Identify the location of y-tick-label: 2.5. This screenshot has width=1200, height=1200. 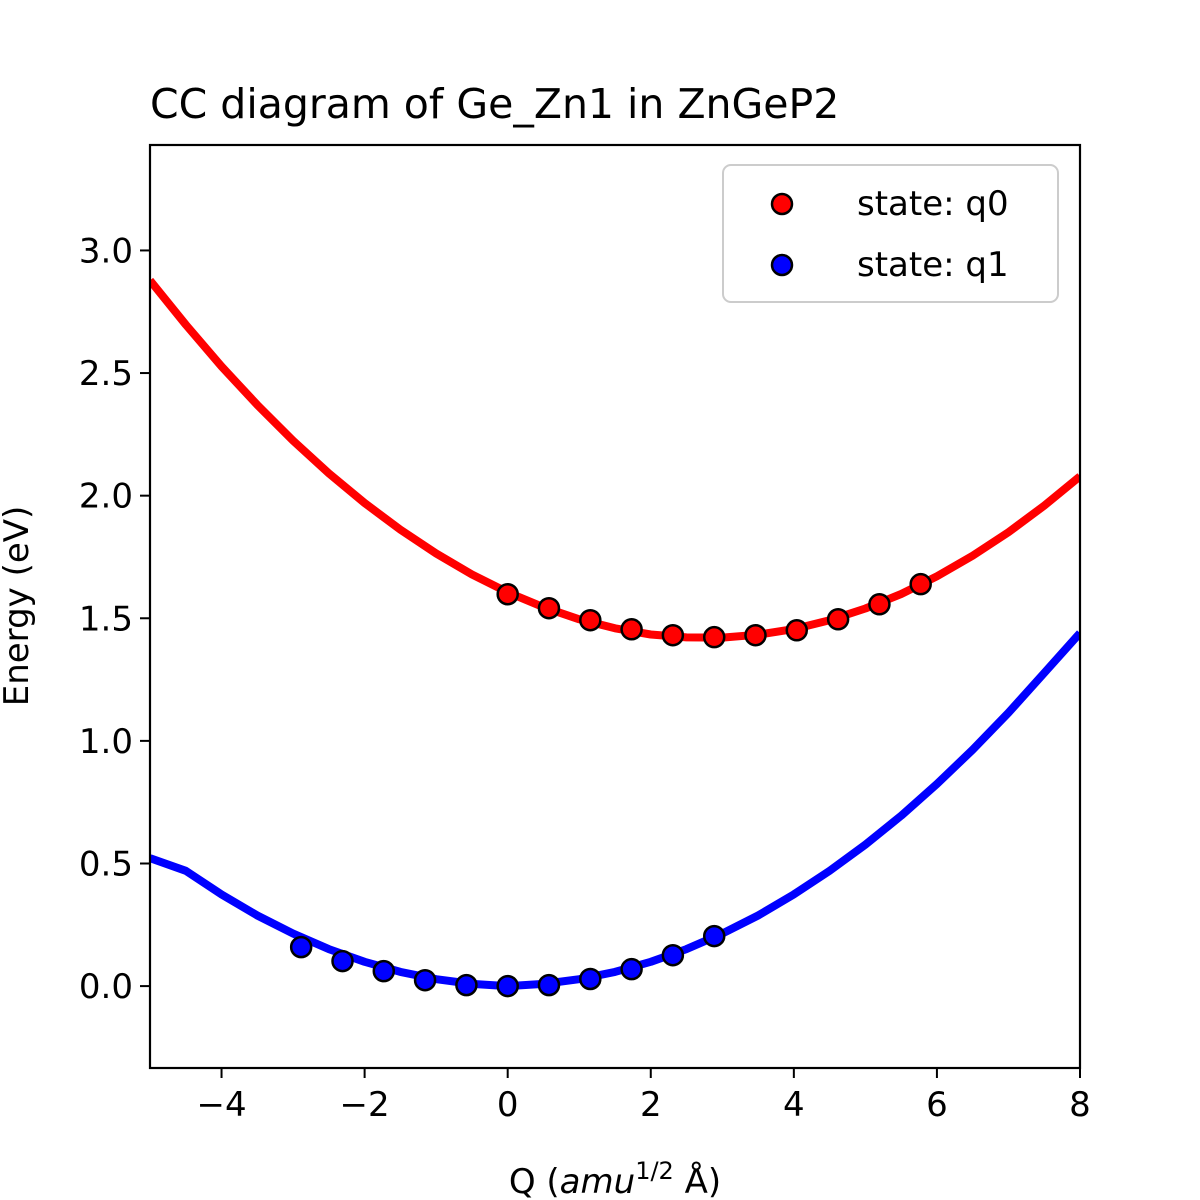
(106, 374).